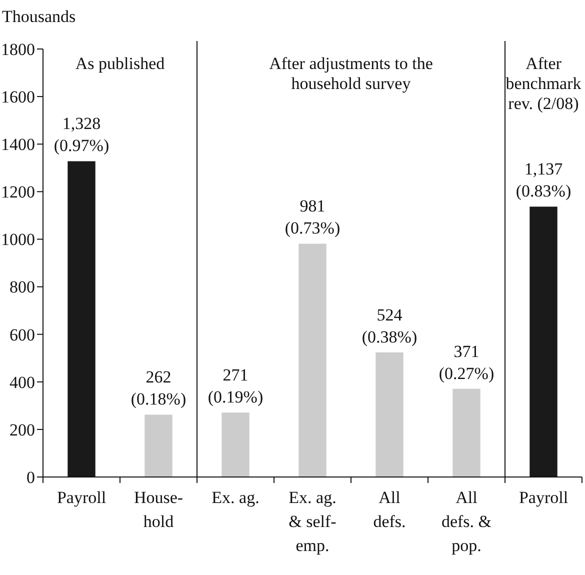 This screenshot has width=585, height=575. I want to click on y-tick-label: 1600, so click(18, 97).